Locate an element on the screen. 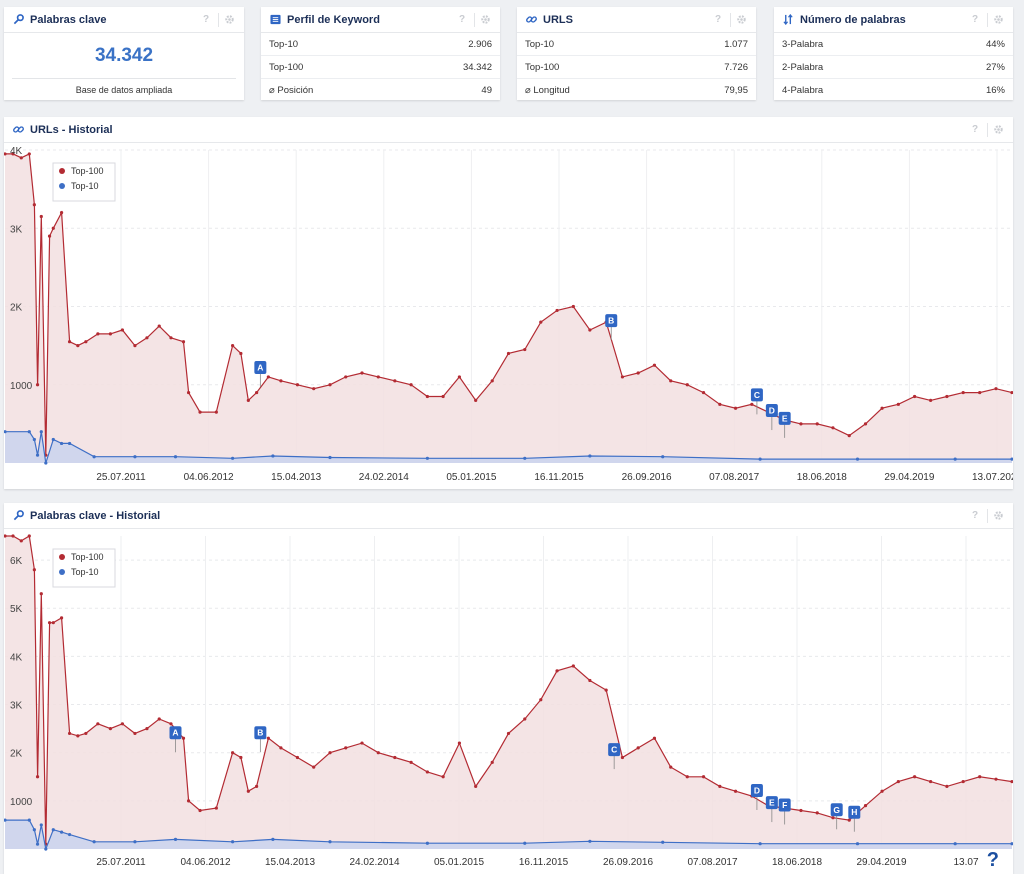 The image size is (1024, 874). y-tick-label: 4K is located at coordinates (16, 151).